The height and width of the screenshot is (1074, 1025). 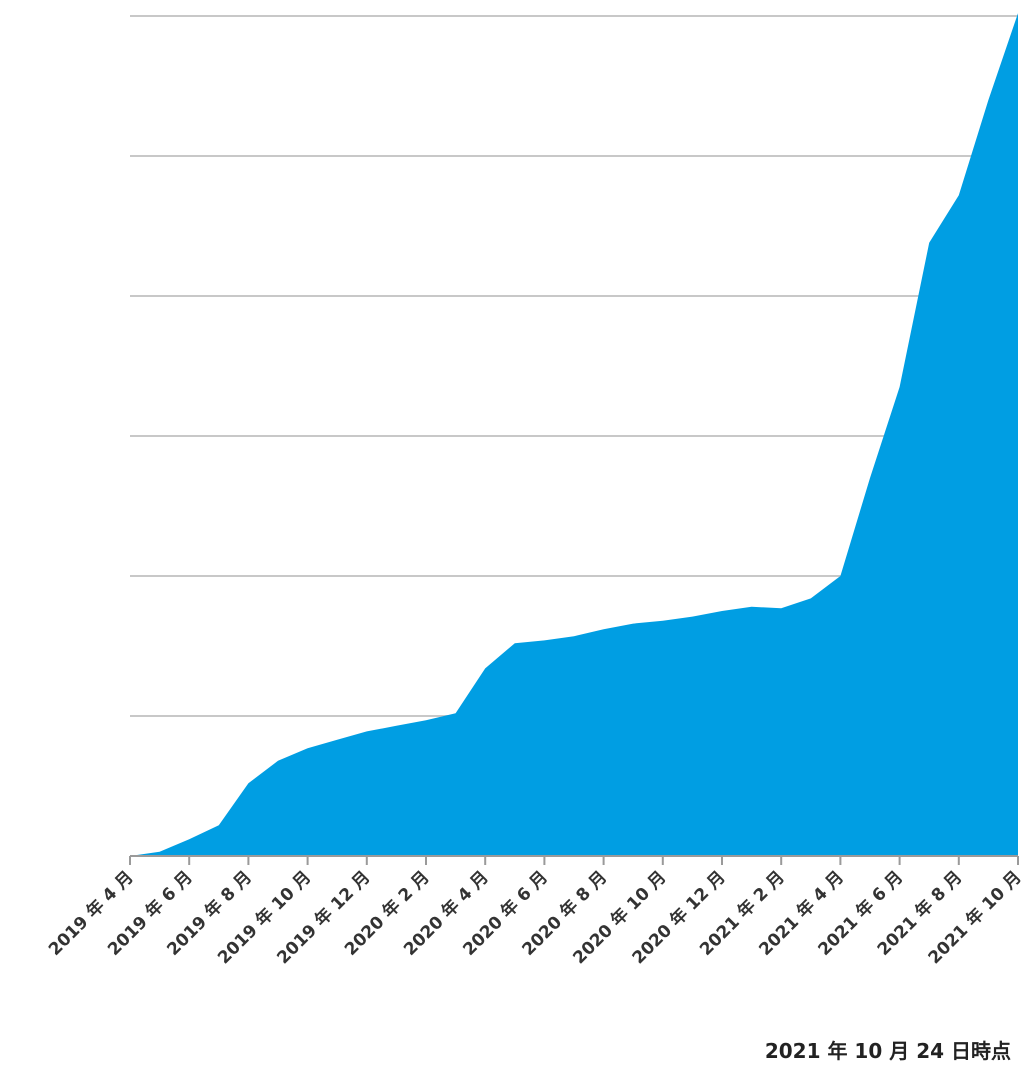 I want to click on as-of-date-note: 2021 年 10 月 24 日時点, so click(x=887, y=1051).